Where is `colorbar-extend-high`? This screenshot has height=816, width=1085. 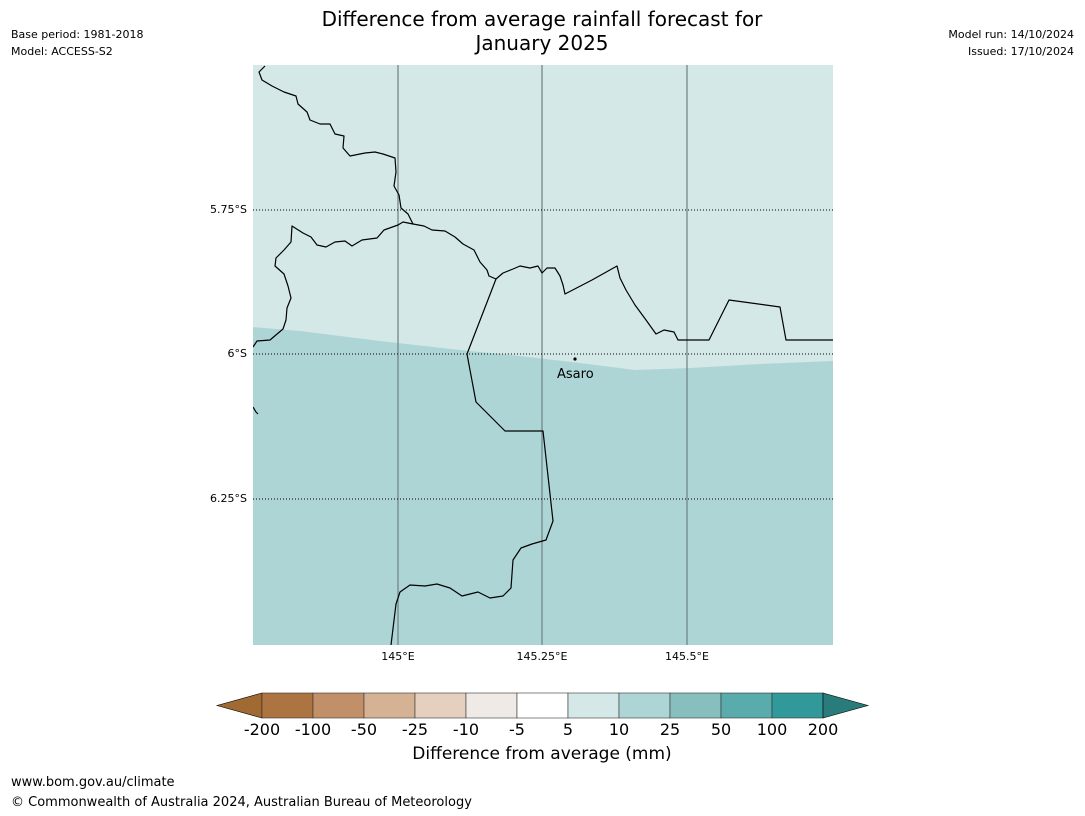
colorbar-extend-high is located at coordinates (846, 705).